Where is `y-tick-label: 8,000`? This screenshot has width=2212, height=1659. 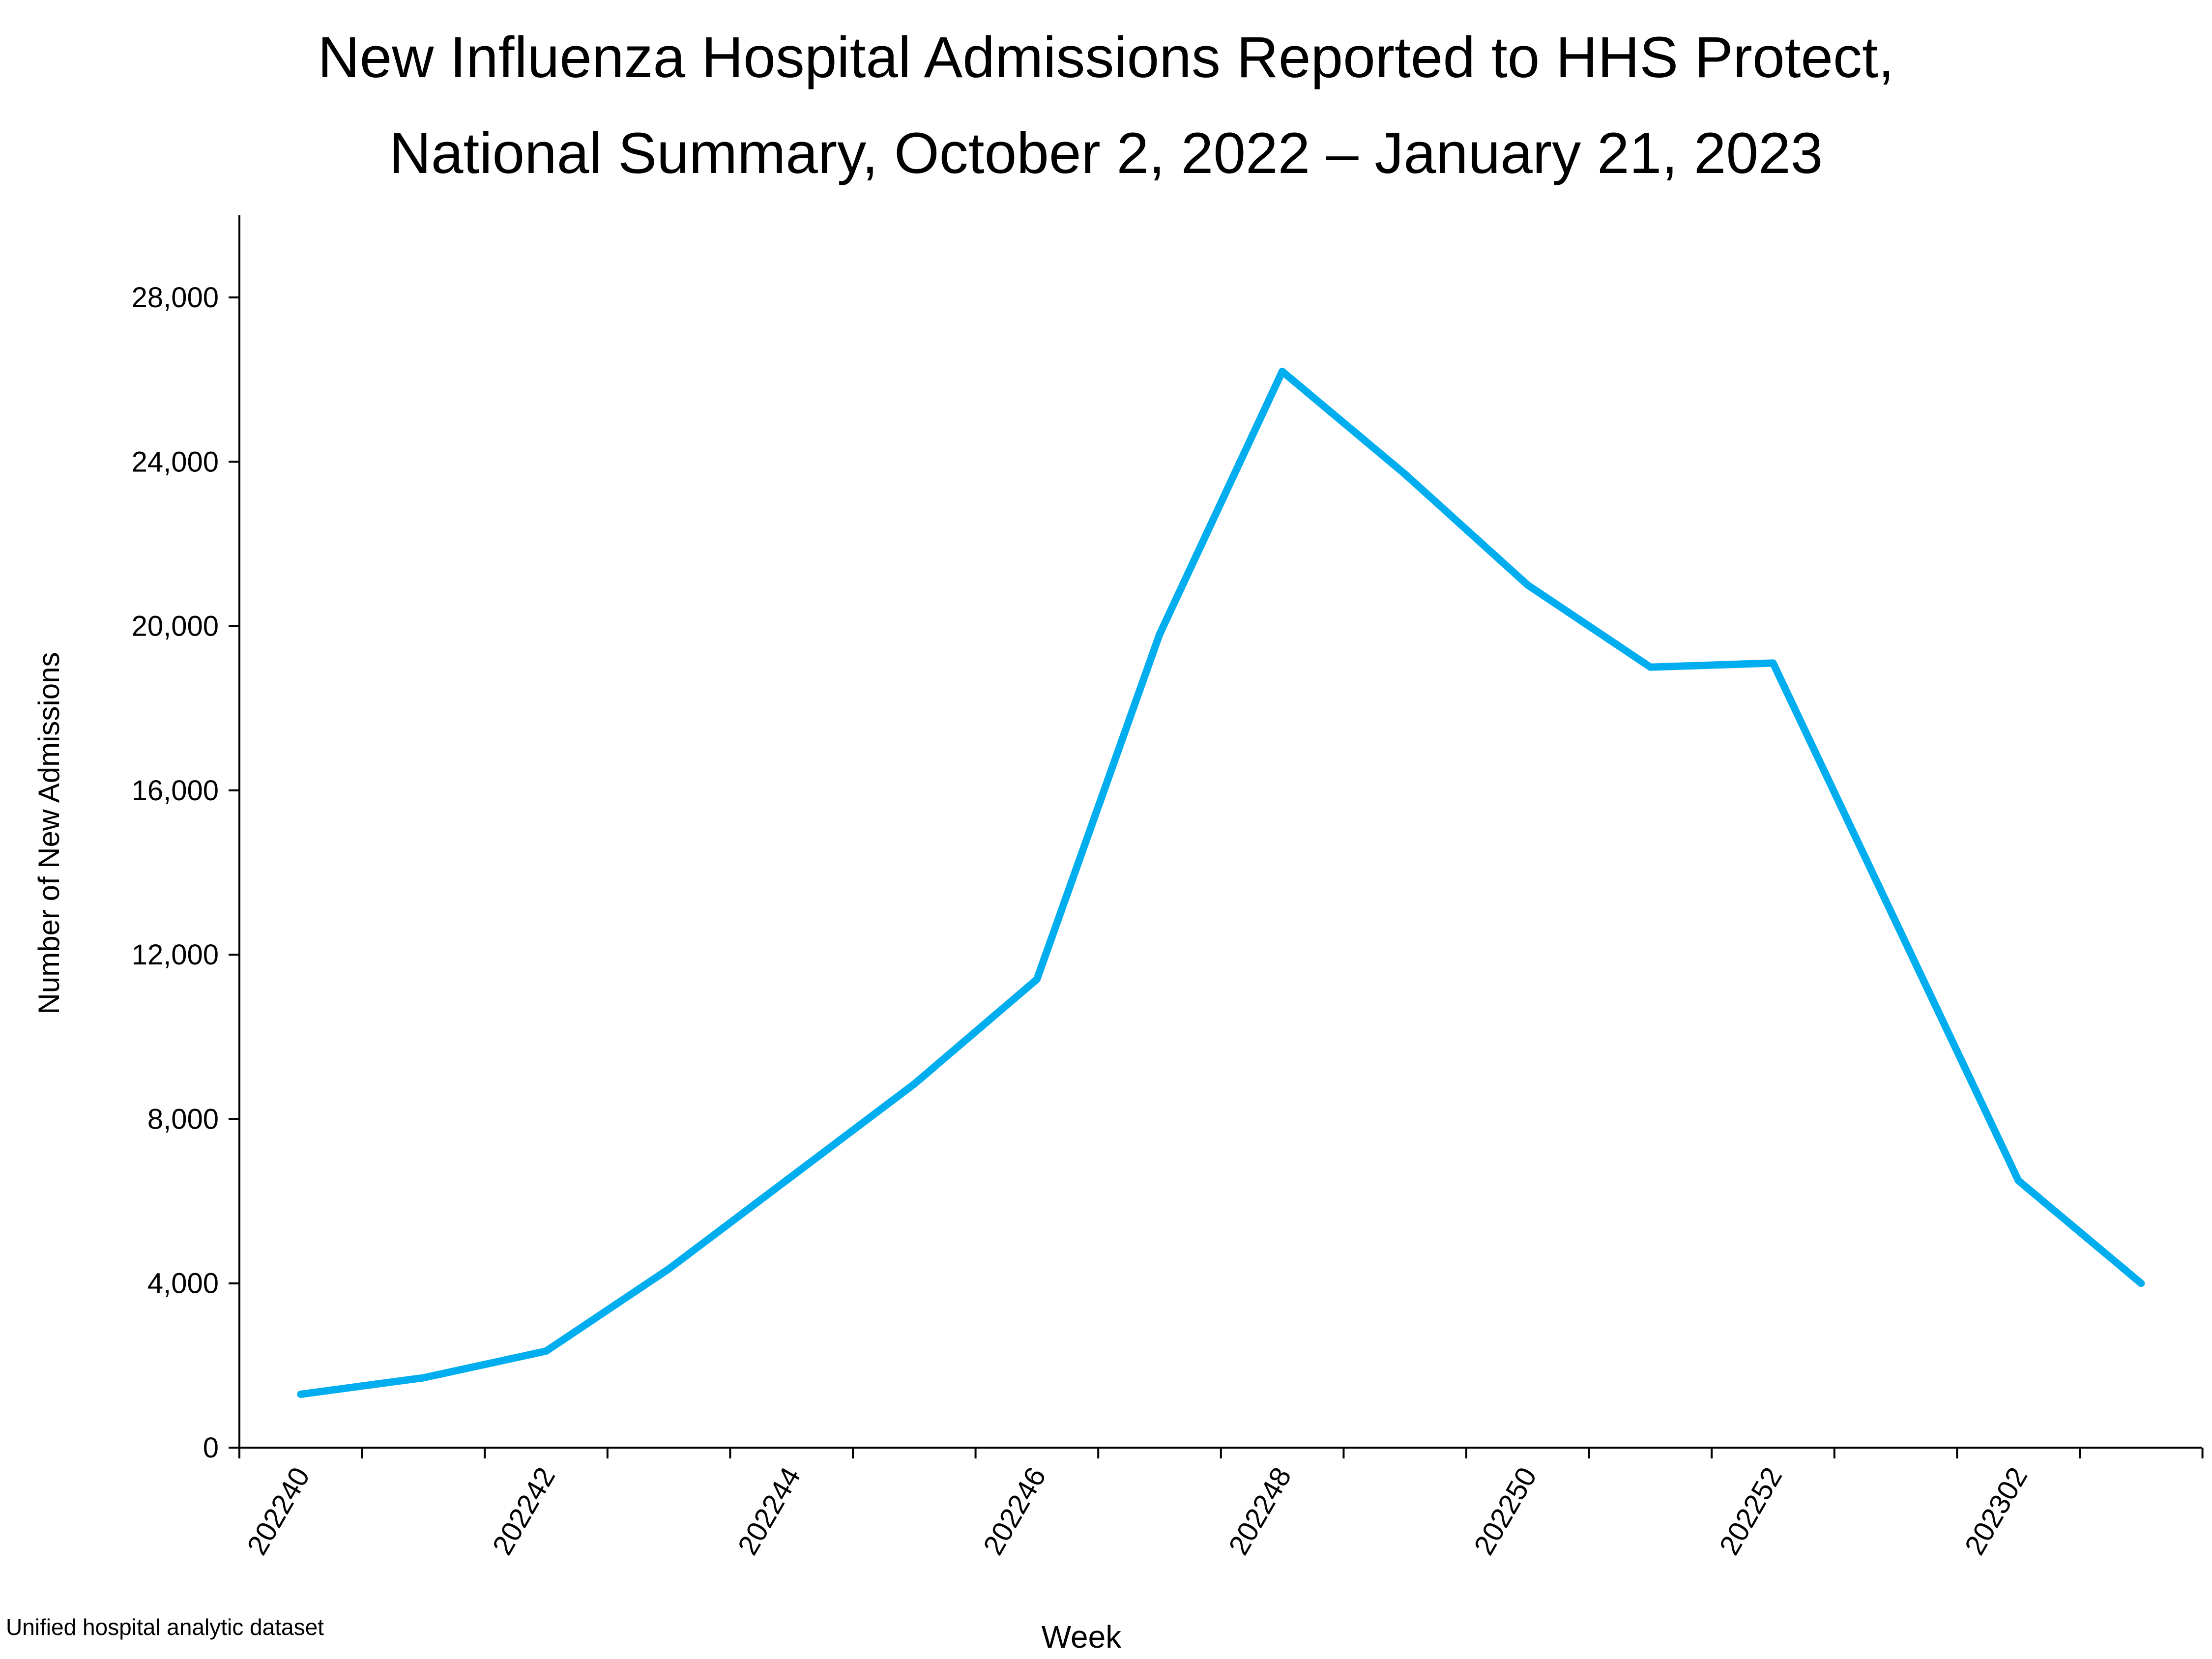 y-tick-label: 8,000 is located at coordinates (183, 1119).